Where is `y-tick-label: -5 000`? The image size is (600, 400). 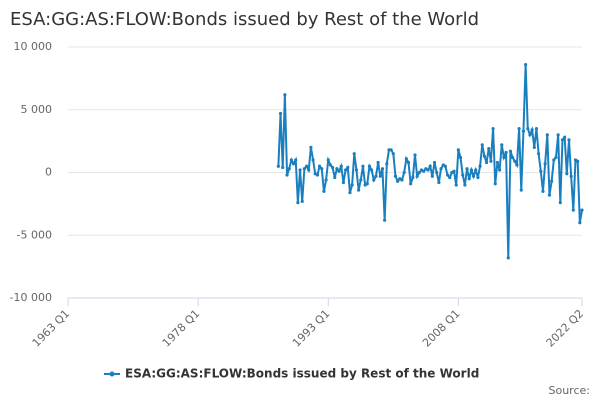 y-tick-label: -5 000 is located at coordinates (34, 234).